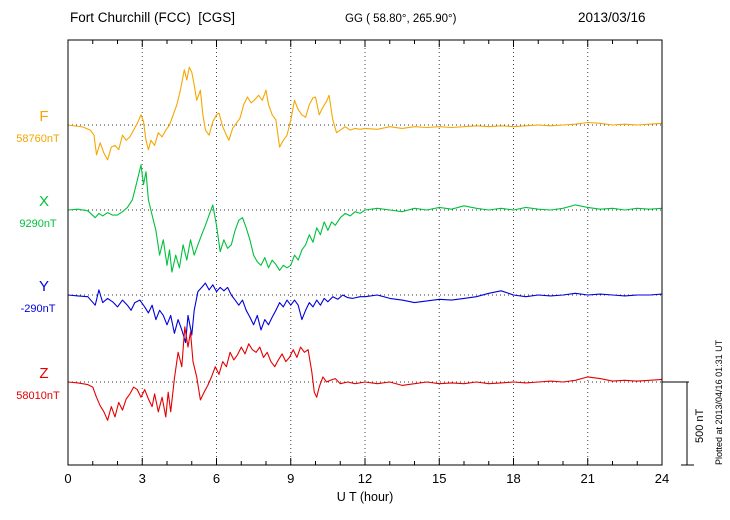  I want to click on station-title: Fort Churchill (FCC) [CGS], so click(153, 17).